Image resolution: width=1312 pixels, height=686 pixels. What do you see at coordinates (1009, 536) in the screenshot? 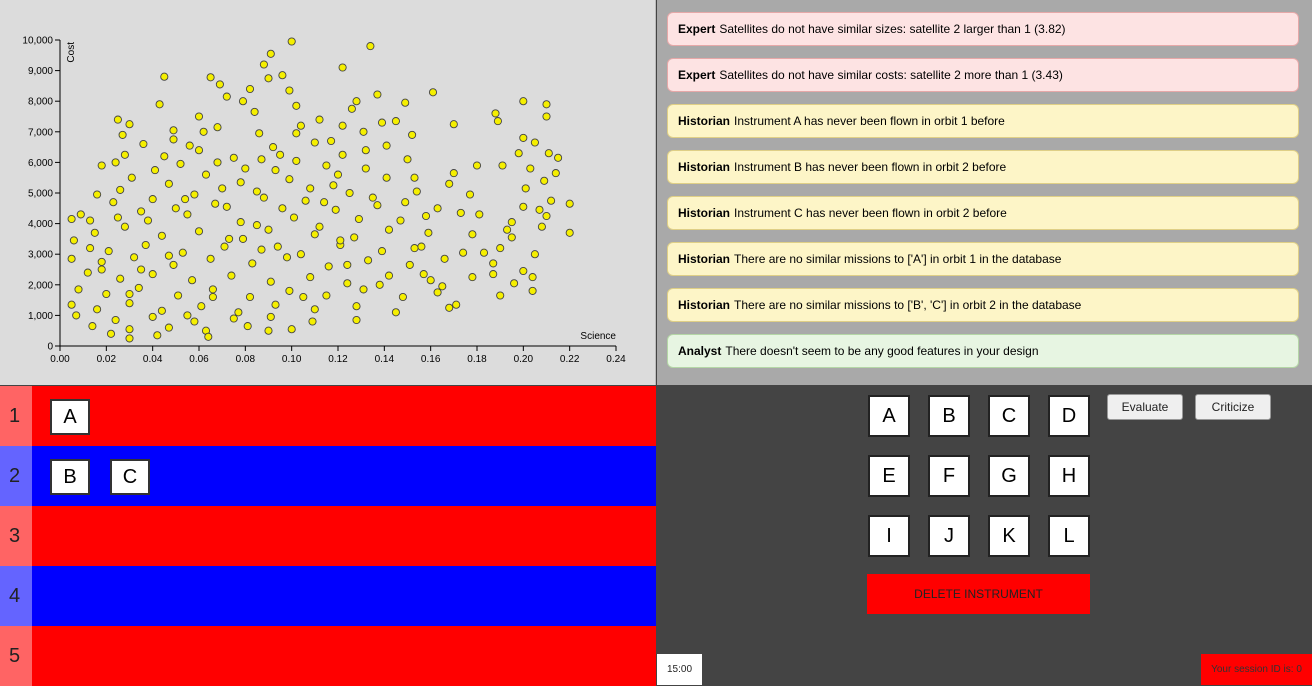
I see `instrument-button: K` at bounding box center [1009, 536].